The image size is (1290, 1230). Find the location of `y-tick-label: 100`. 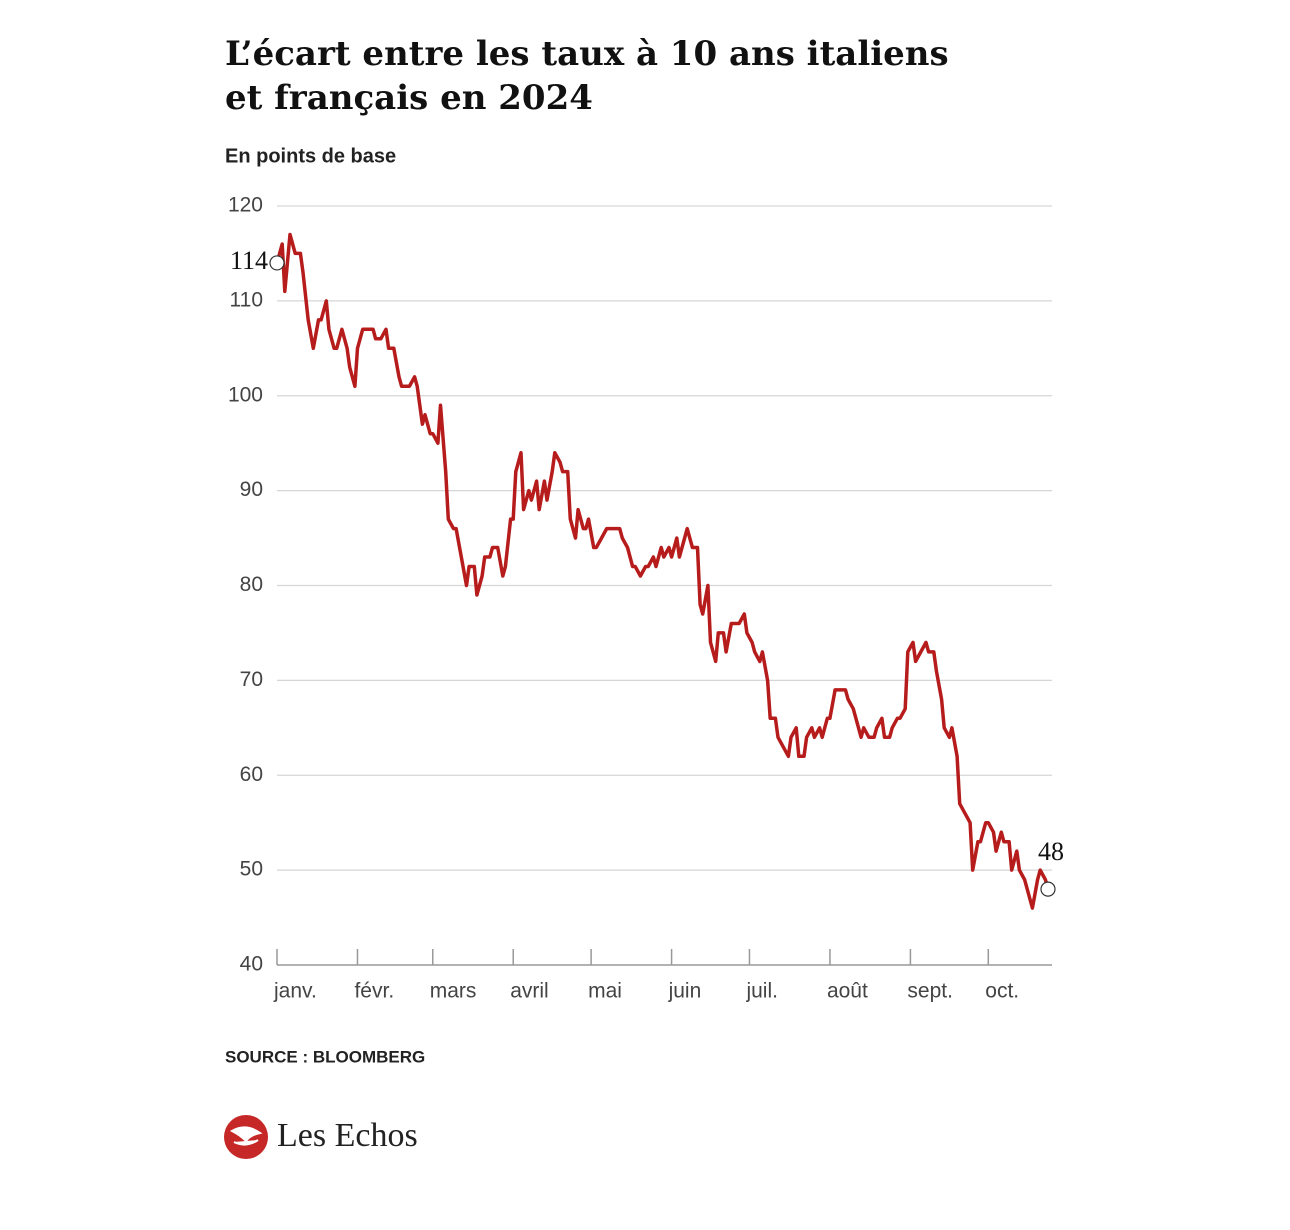

y-tick-label: 100 is located at coordinates (245, 394).